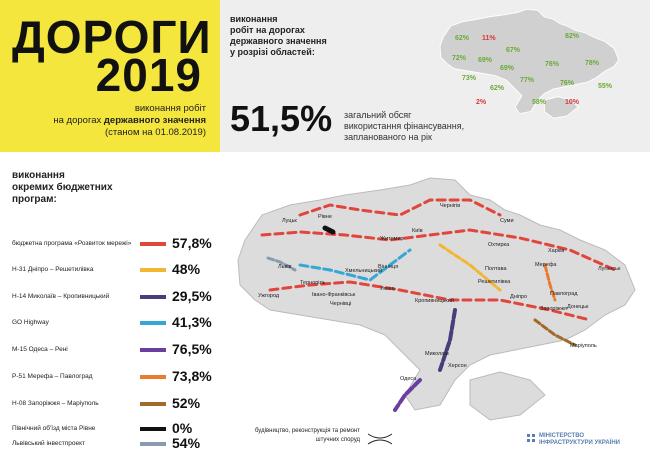  What do you see at coordinates (77, 120) in the screenshot?
I see `subtitle-text: на дорогах` at bounding box center [77, 120].